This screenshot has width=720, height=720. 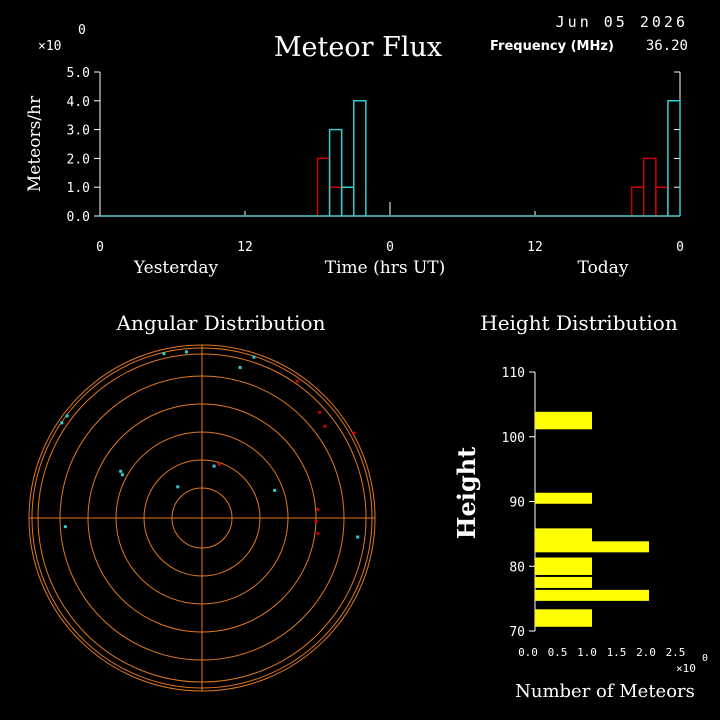 I want to click on flux-y-tick-label: 3.0, so click(x=78, y=131).